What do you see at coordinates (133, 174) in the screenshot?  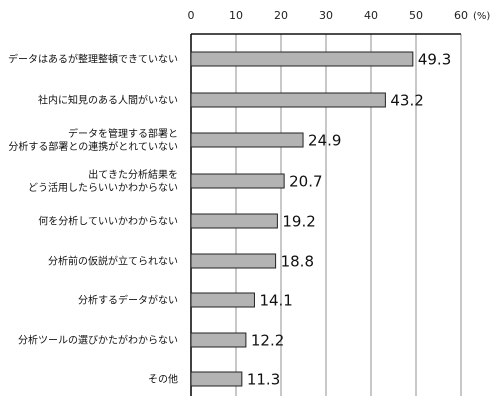 I see `category-label: 出てきた分析結果を` at bounding box center [133, 174].